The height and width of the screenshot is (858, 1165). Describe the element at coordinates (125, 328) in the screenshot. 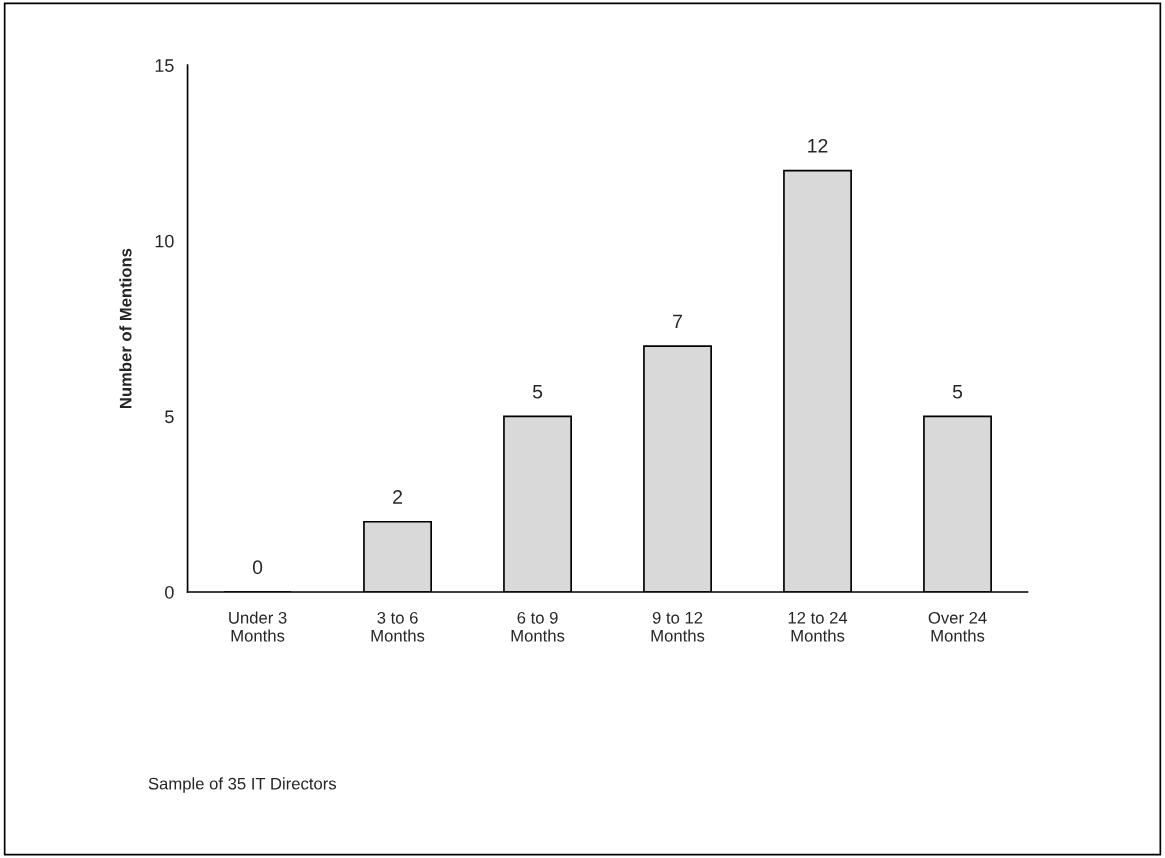

I see `y-axis-title: Number of Mentions` at that location.